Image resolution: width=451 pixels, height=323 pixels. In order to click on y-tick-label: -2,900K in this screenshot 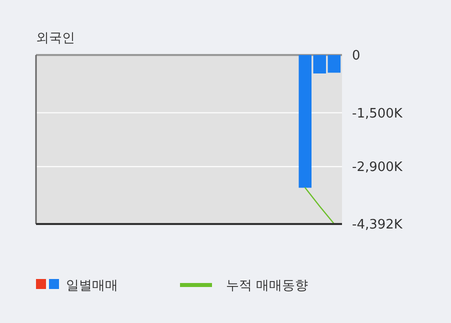, I will do `click(377, 168)`.